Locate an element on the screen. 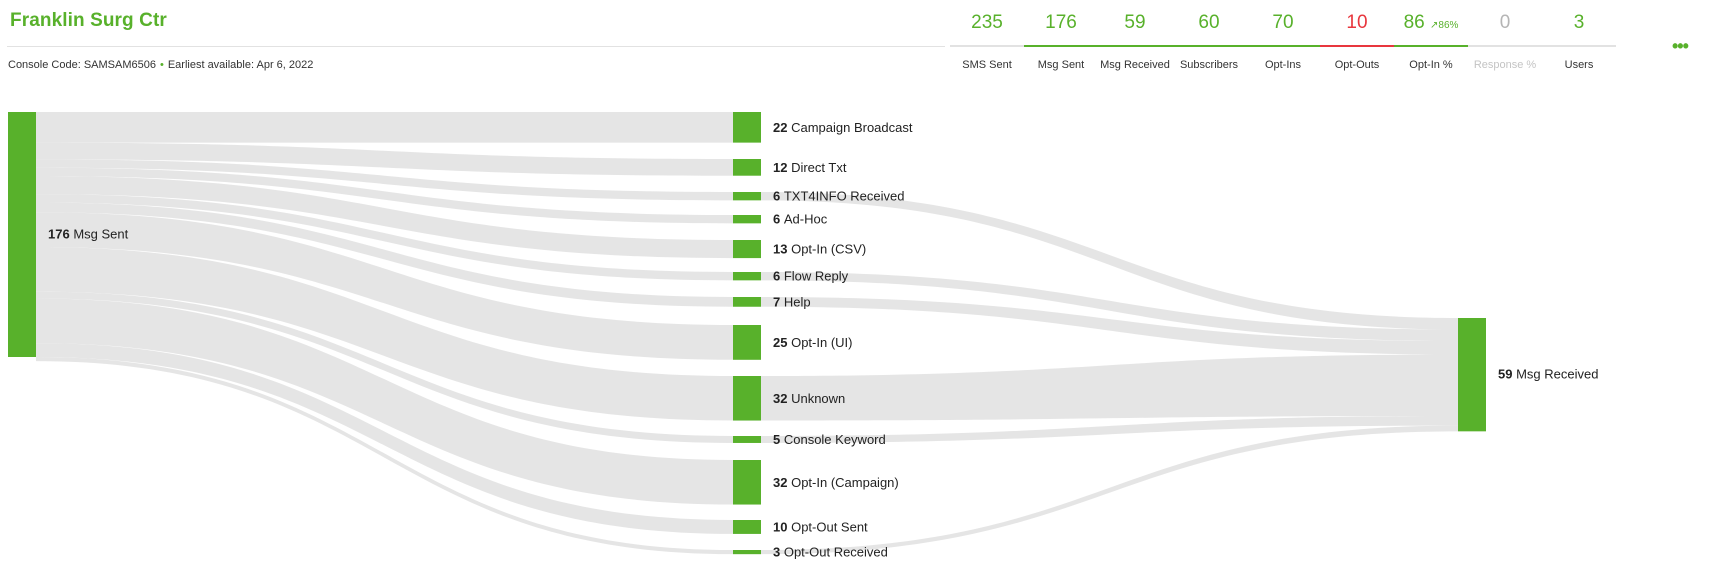  node-opt-in-ui is located at coordinates (747, 342).